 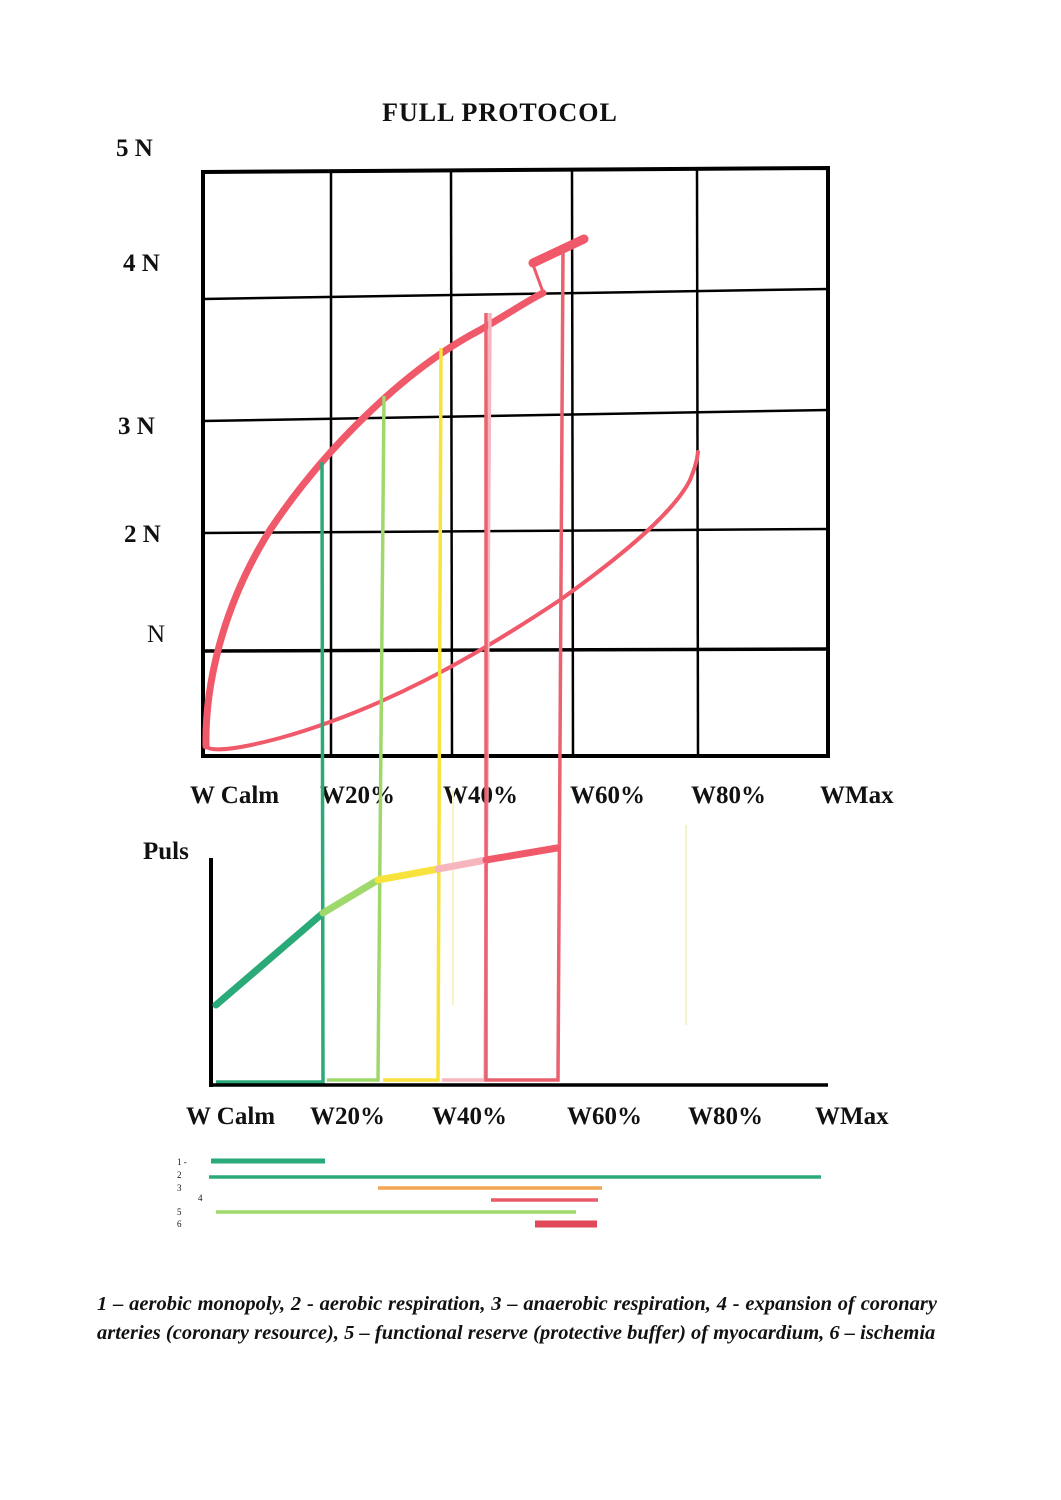 I want to click on legend-number-6: 6, so click(x=179, y=1224).